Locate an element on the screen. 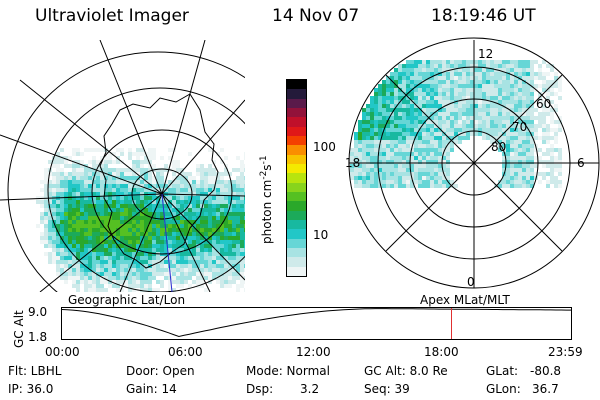  colorbar-unit-label: photon cm-2s-1 is located at coordinates (266, 199).